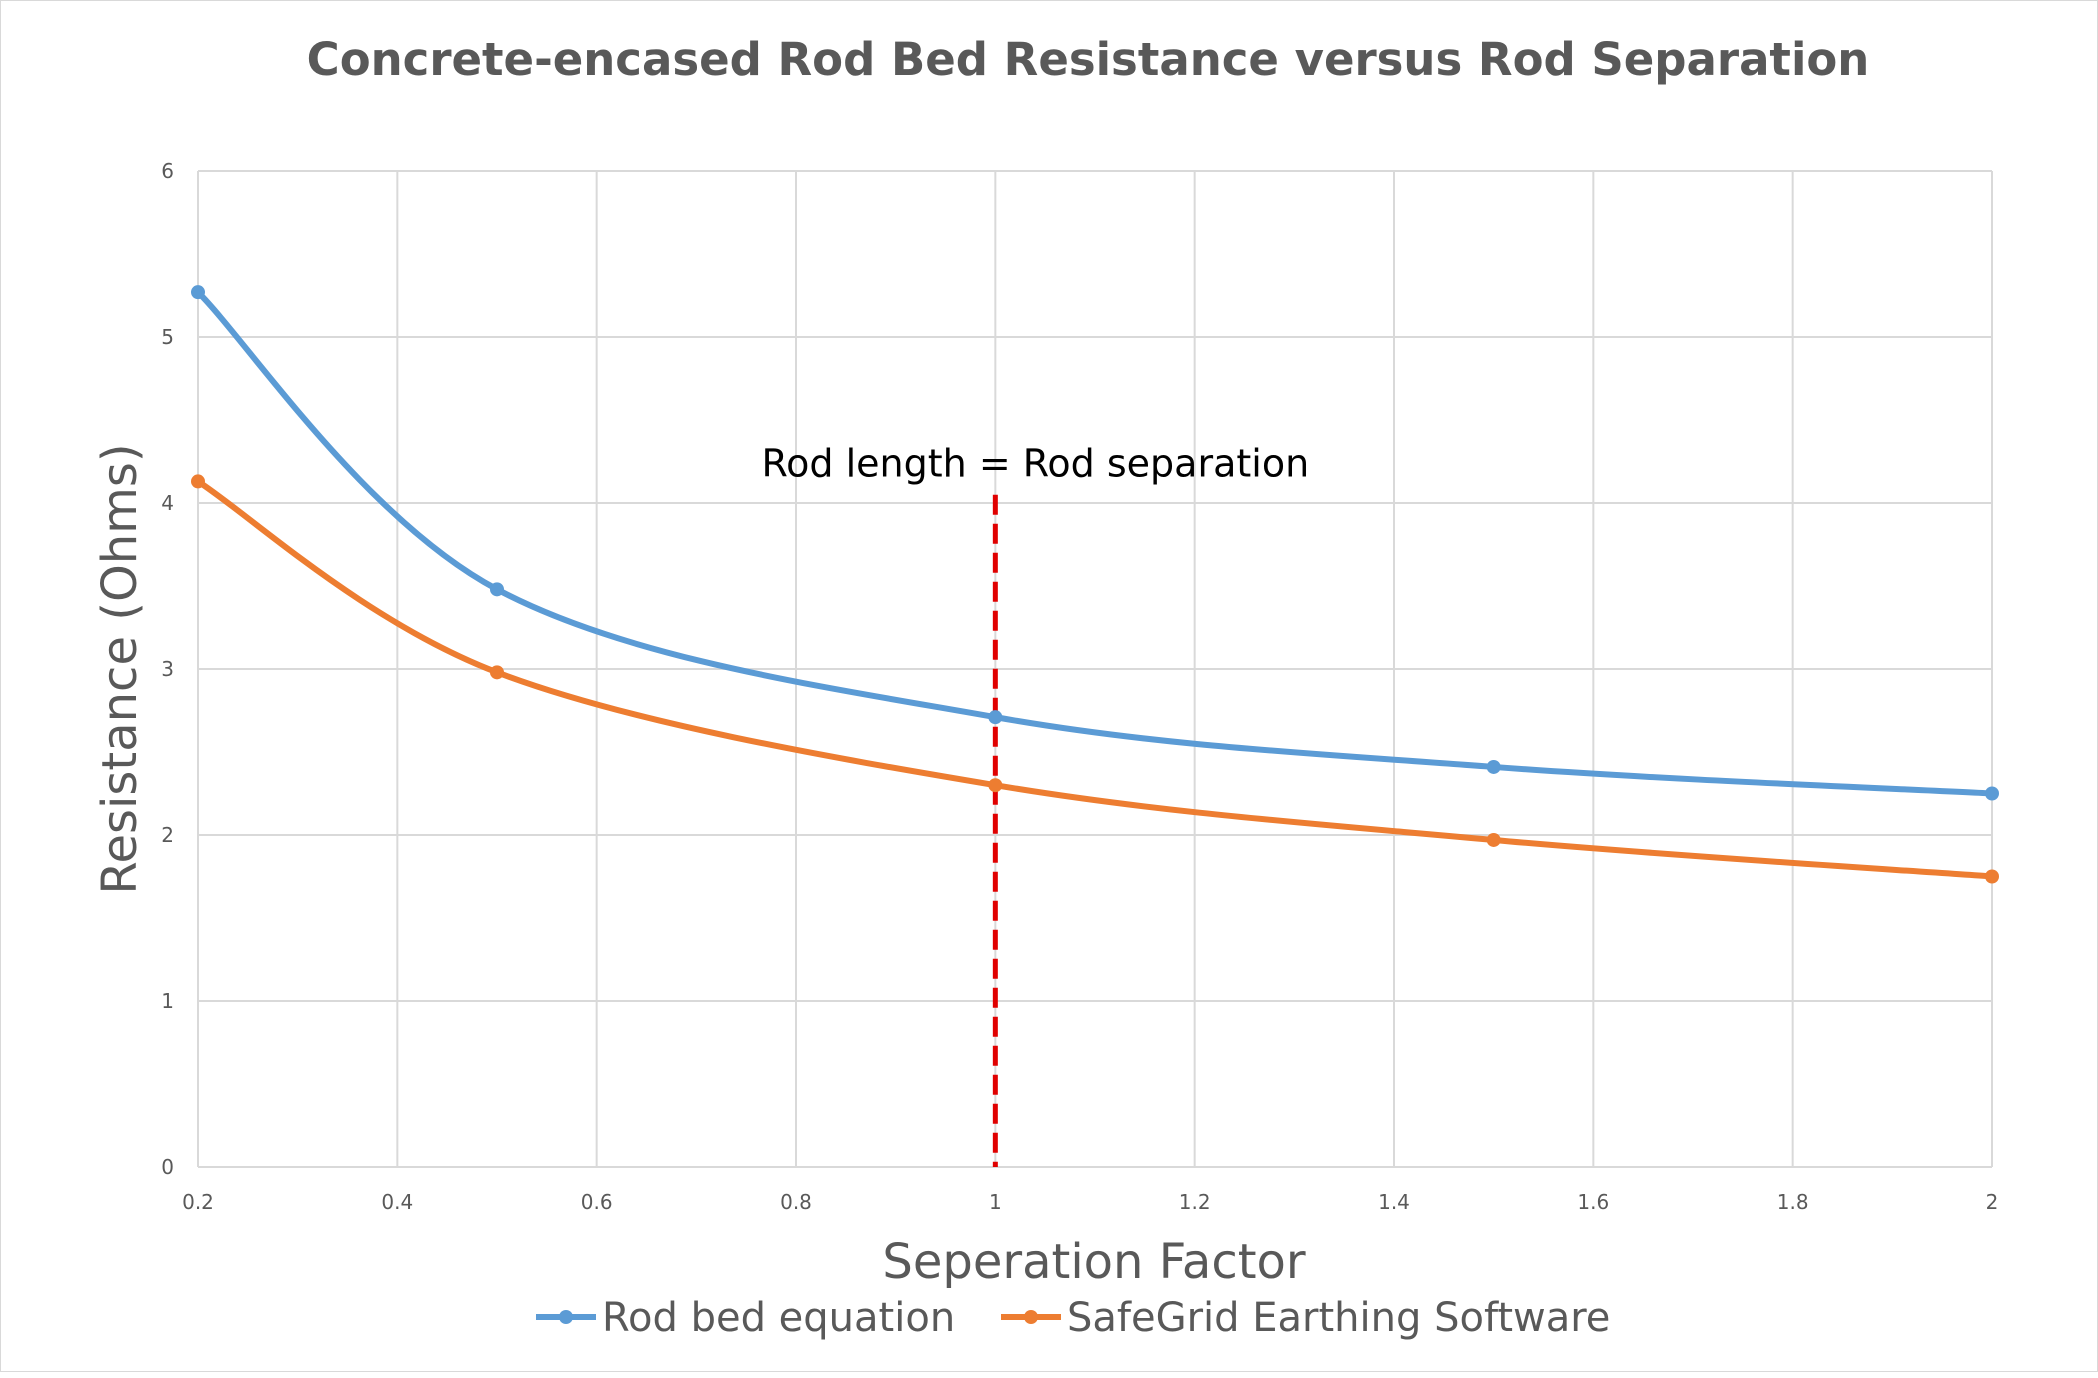 This screenshot has width=2098, height=1378. What do you see at coordinates (167, 337) in the screenshot?
I see `y-tick-label: 5` at bounding box center [167, 337].